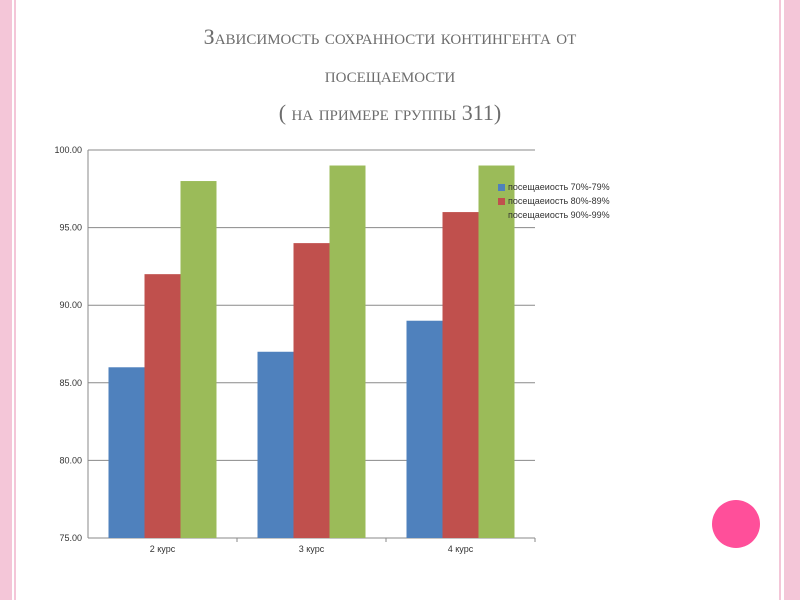 This screenshot has width=800, height=600. I want to click on x-tick-label: 2 курс, so click(163, 549).